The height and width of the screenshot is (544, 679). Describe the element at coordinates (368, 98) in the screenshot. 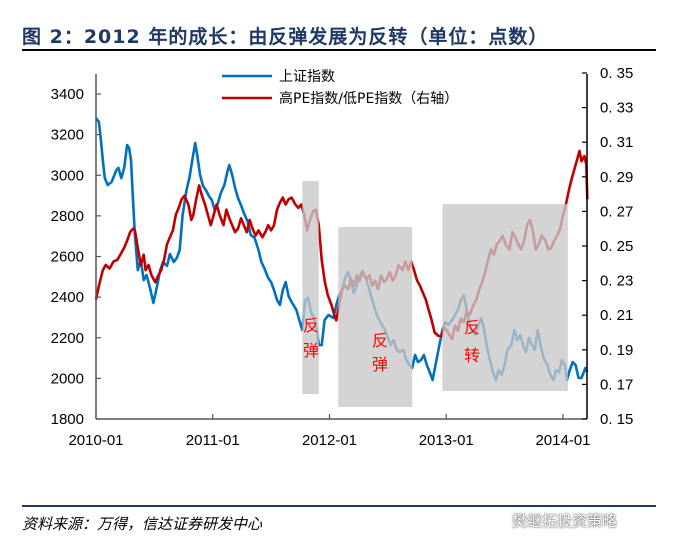

I see `legend-label-pe-ratio: 高PE指数/低PE指数（右轴）` at that location.